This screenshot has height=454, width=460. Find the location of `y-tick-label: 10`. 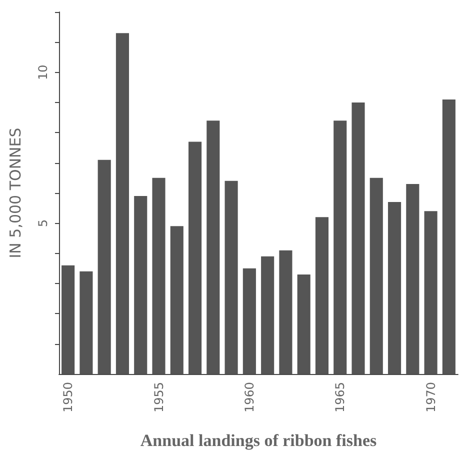

y-tick-label: 10 is located at coordinates (43, 72).